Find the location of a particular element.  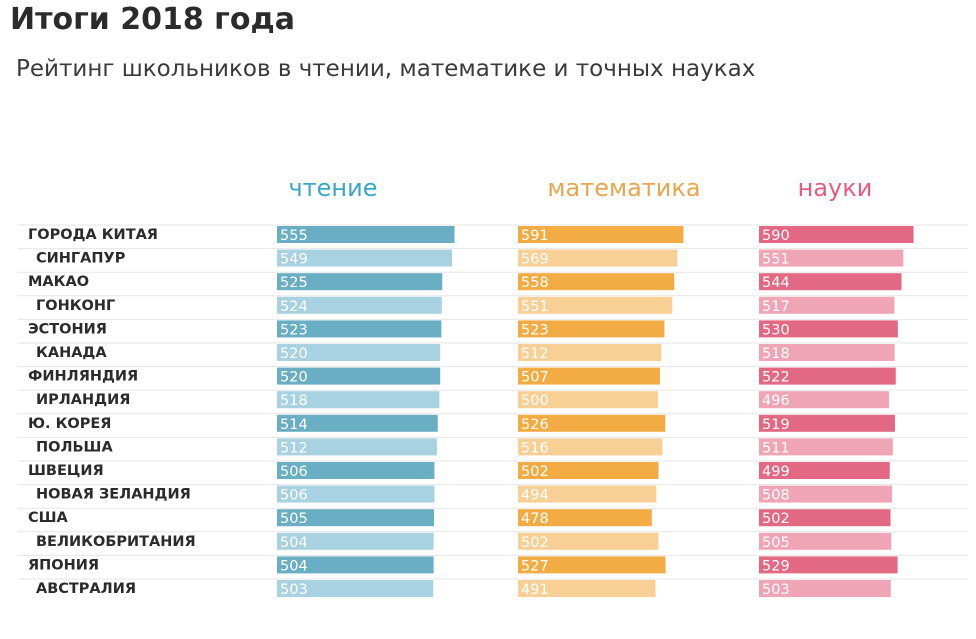

bar-value-label: 530 is located at coordinates (776, 330).